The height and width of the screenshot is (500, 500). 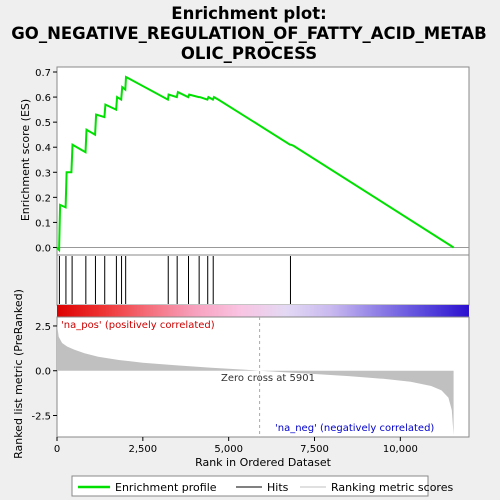 I want to click on hits-panel, so click(x=263, y=280).